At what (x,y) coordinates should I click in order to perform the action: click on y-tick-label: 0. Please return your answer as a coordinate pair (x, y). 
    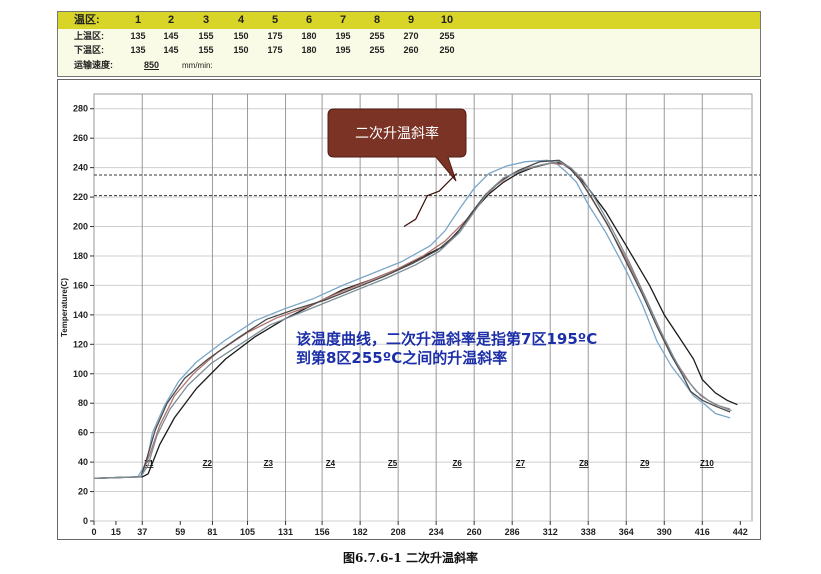
    Looking at the image, I should click on (85, 521).